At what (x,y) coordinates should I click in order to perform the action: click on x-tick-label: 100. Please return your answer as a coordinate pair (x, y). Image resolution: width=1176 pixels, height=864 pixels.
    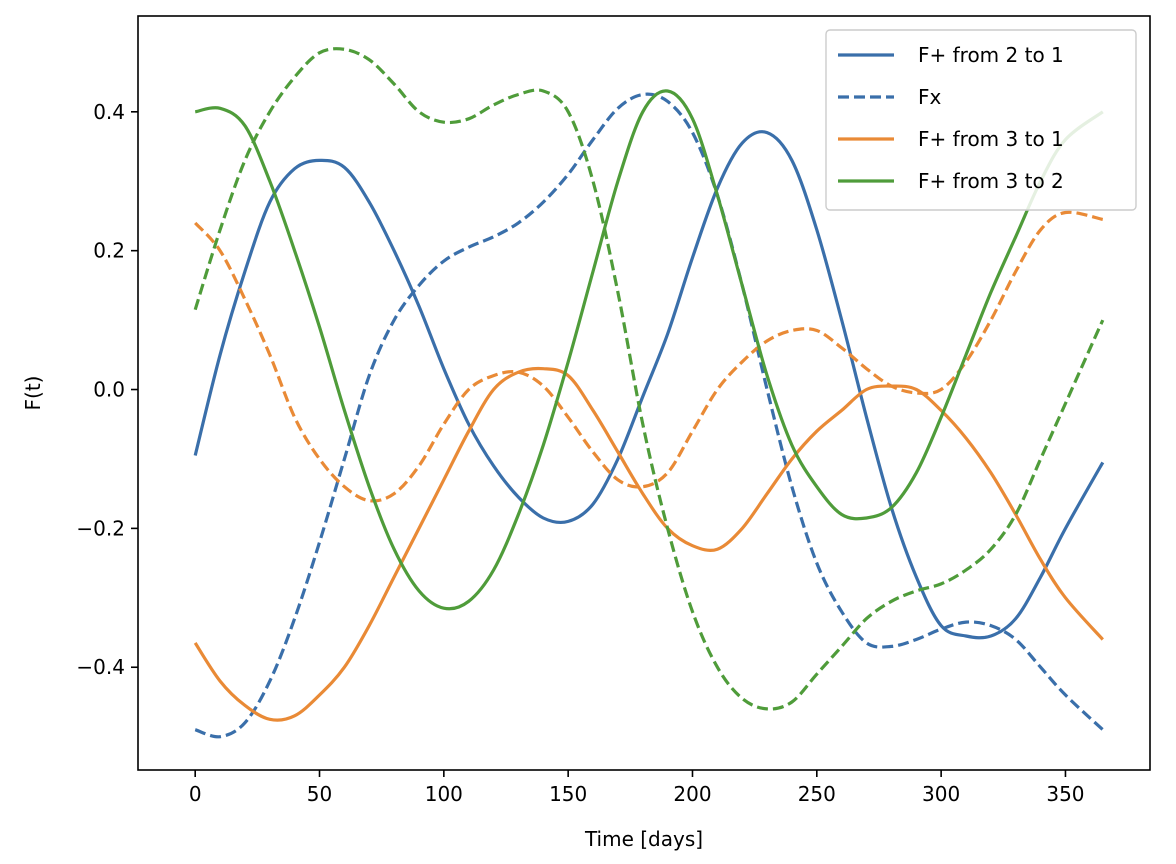
    Looking at the image, I should click on (444, 794).